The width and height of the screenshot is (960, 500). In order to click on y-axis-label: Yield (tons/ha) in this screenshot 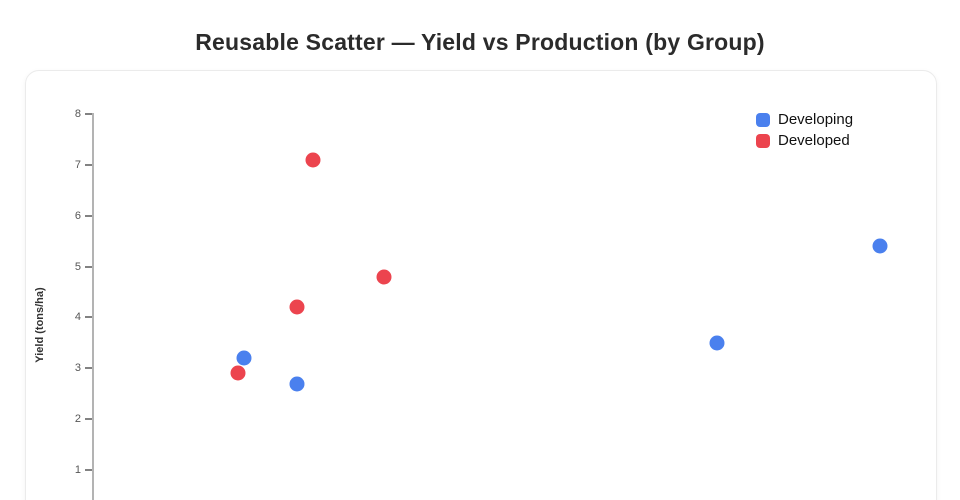, I will do `click(40, 325)`.